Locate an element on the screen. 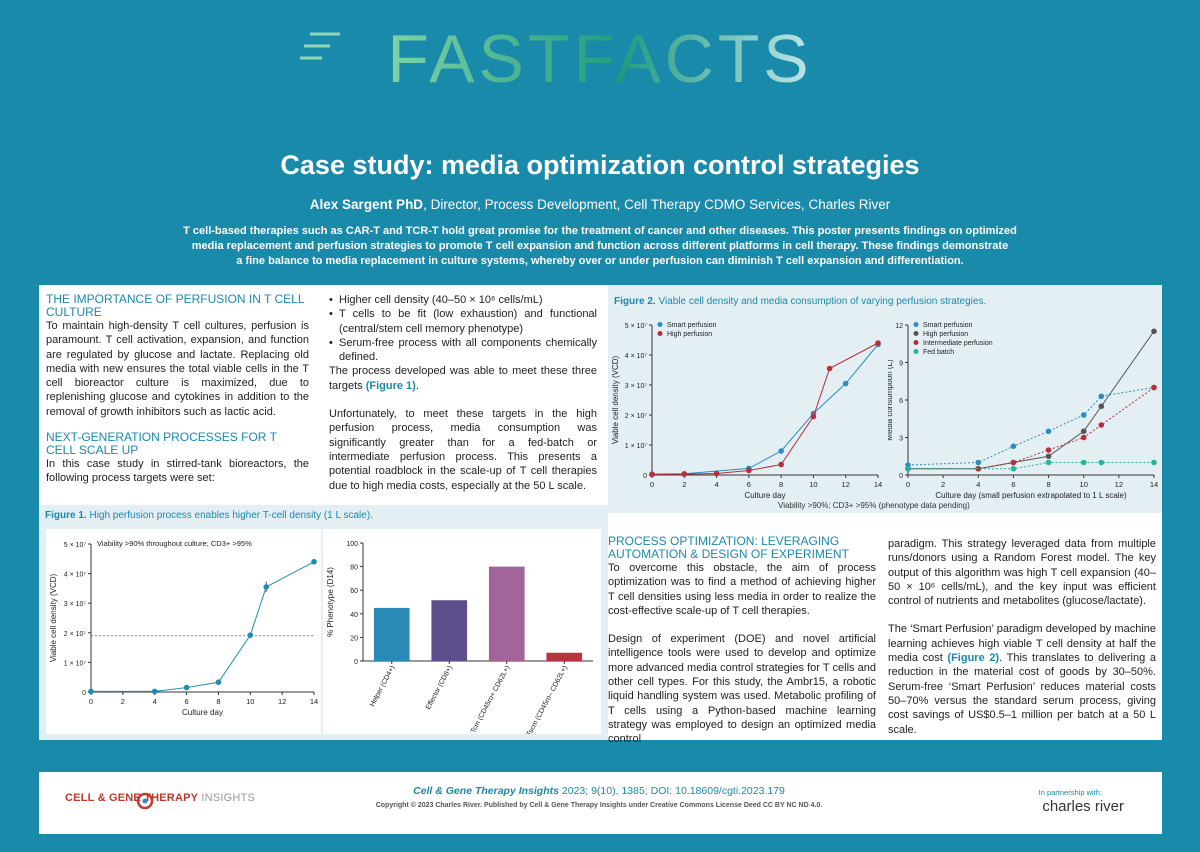 Image resolution: width=1200 pixels, height=852 pixels. y-axis-label: Media consumption (L) is located at coordinates (891, 400).